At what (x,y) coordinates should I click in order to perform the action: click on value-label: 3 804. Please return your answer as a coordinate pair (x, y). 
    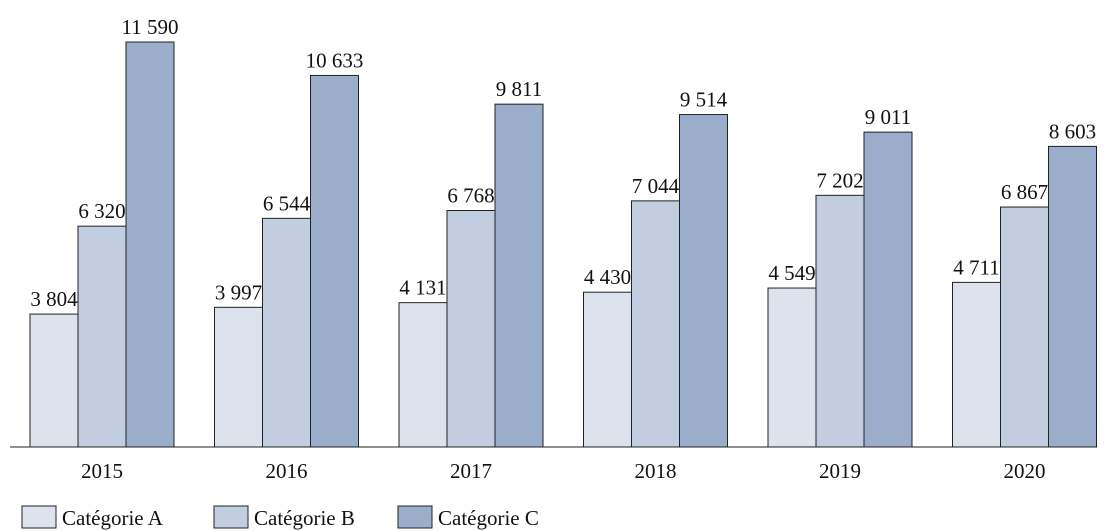
    Looking at the image, I should click on (54, 299).